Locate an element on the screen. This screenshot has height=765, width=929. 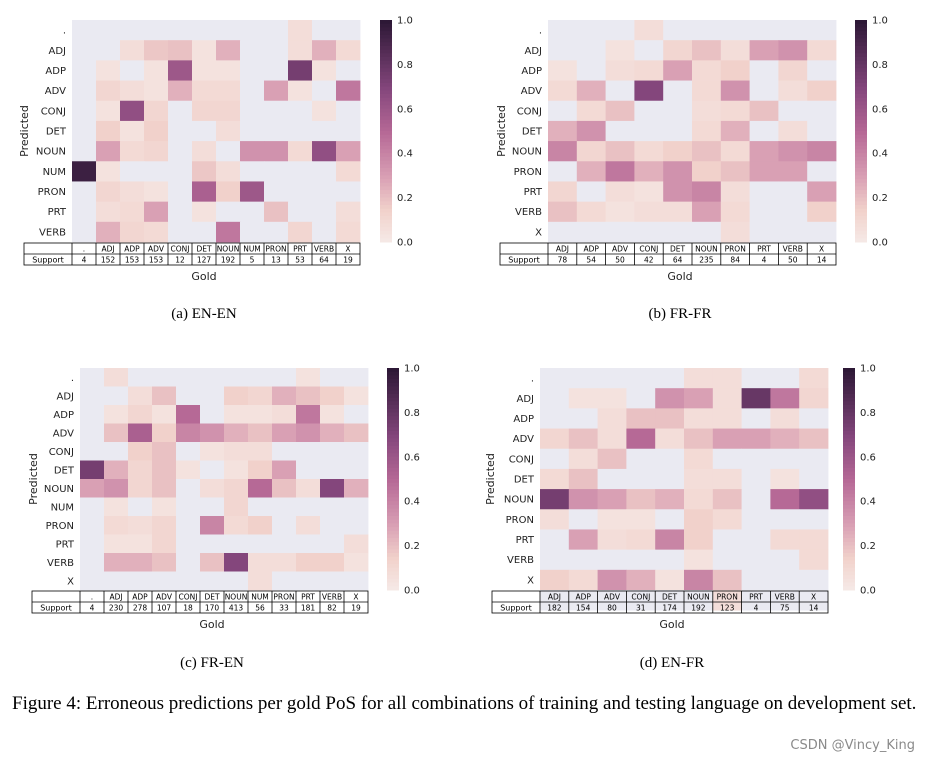
support-value: 75 is located at coordinates (785, 608).